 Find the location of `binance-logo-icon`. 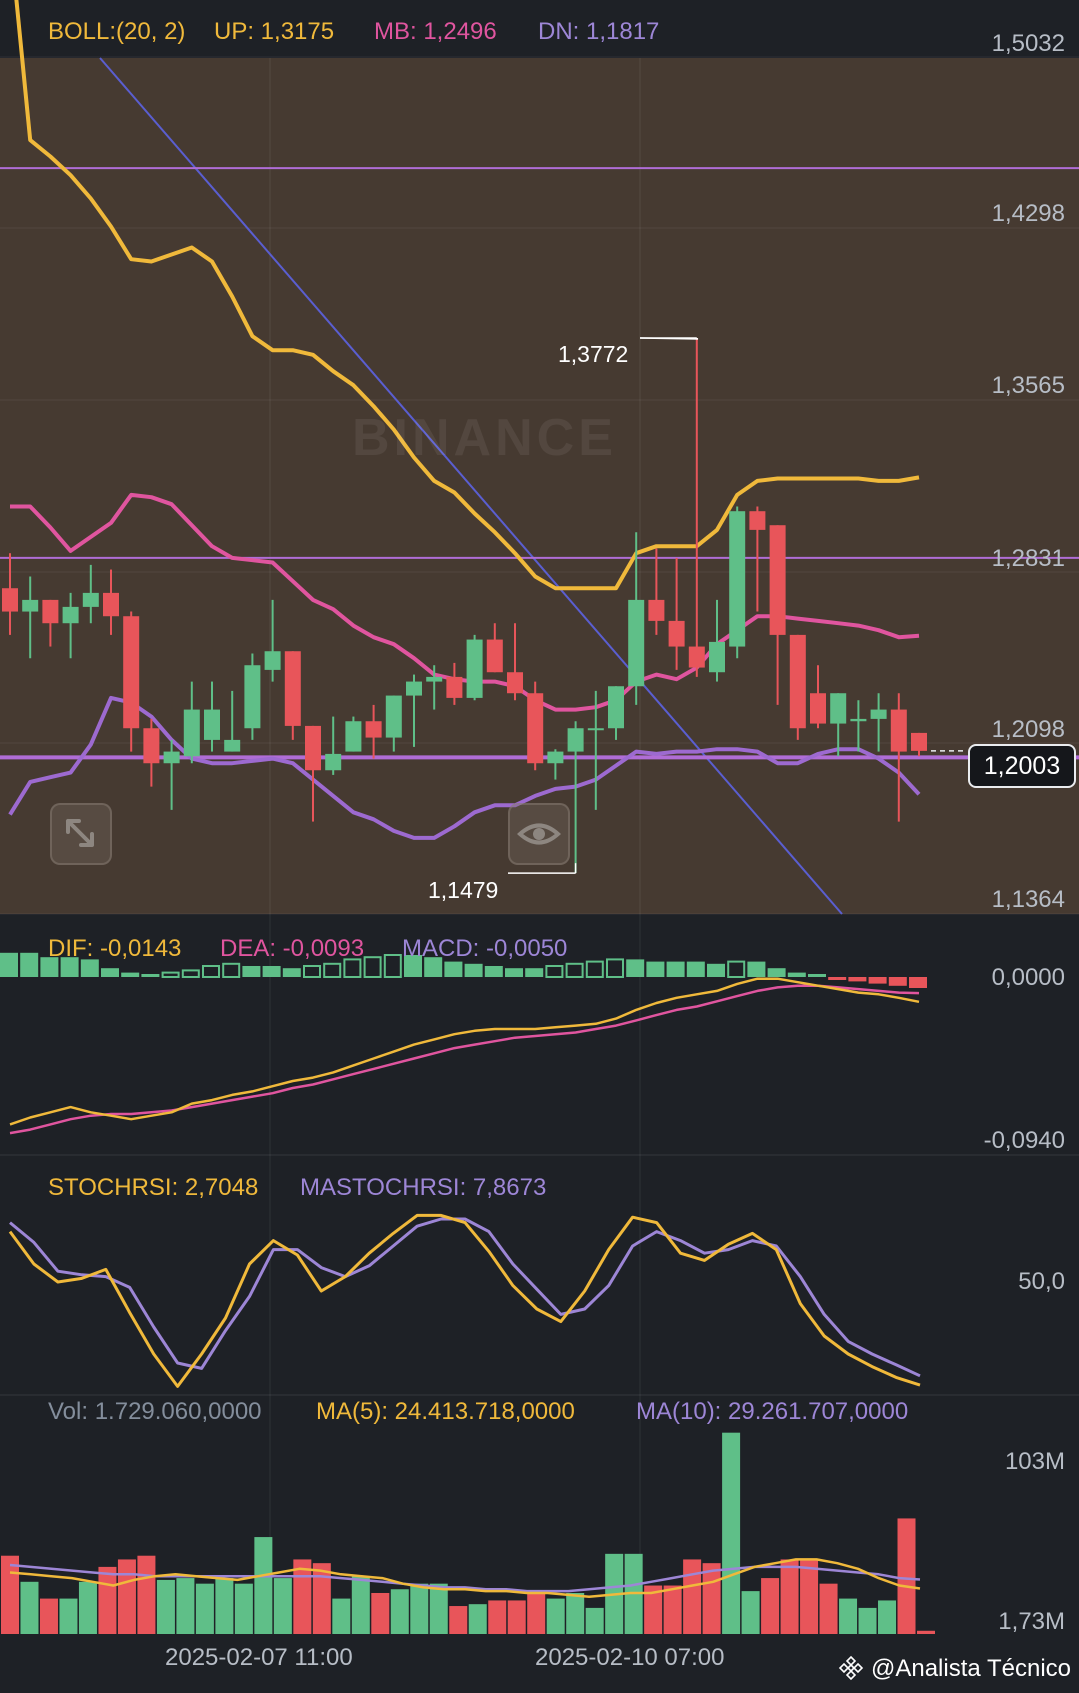

binance-logo-icon is located at coordinates (851, 1668).